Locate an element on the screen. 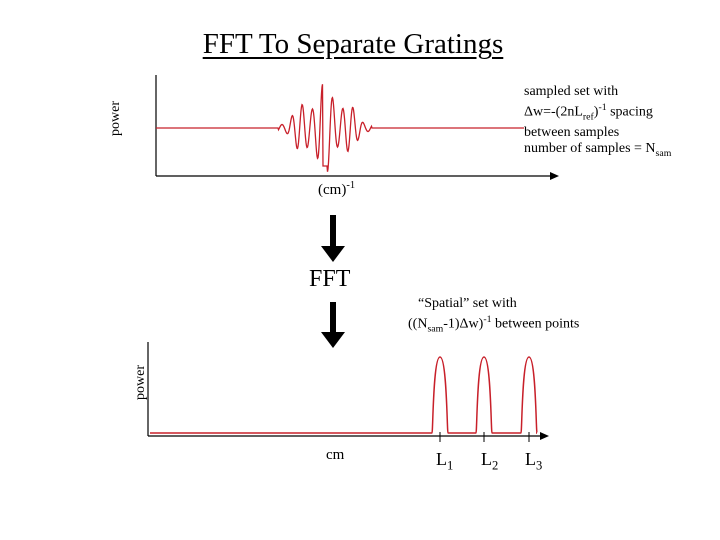  interferogram-signal is located at coordinates (340, 128).